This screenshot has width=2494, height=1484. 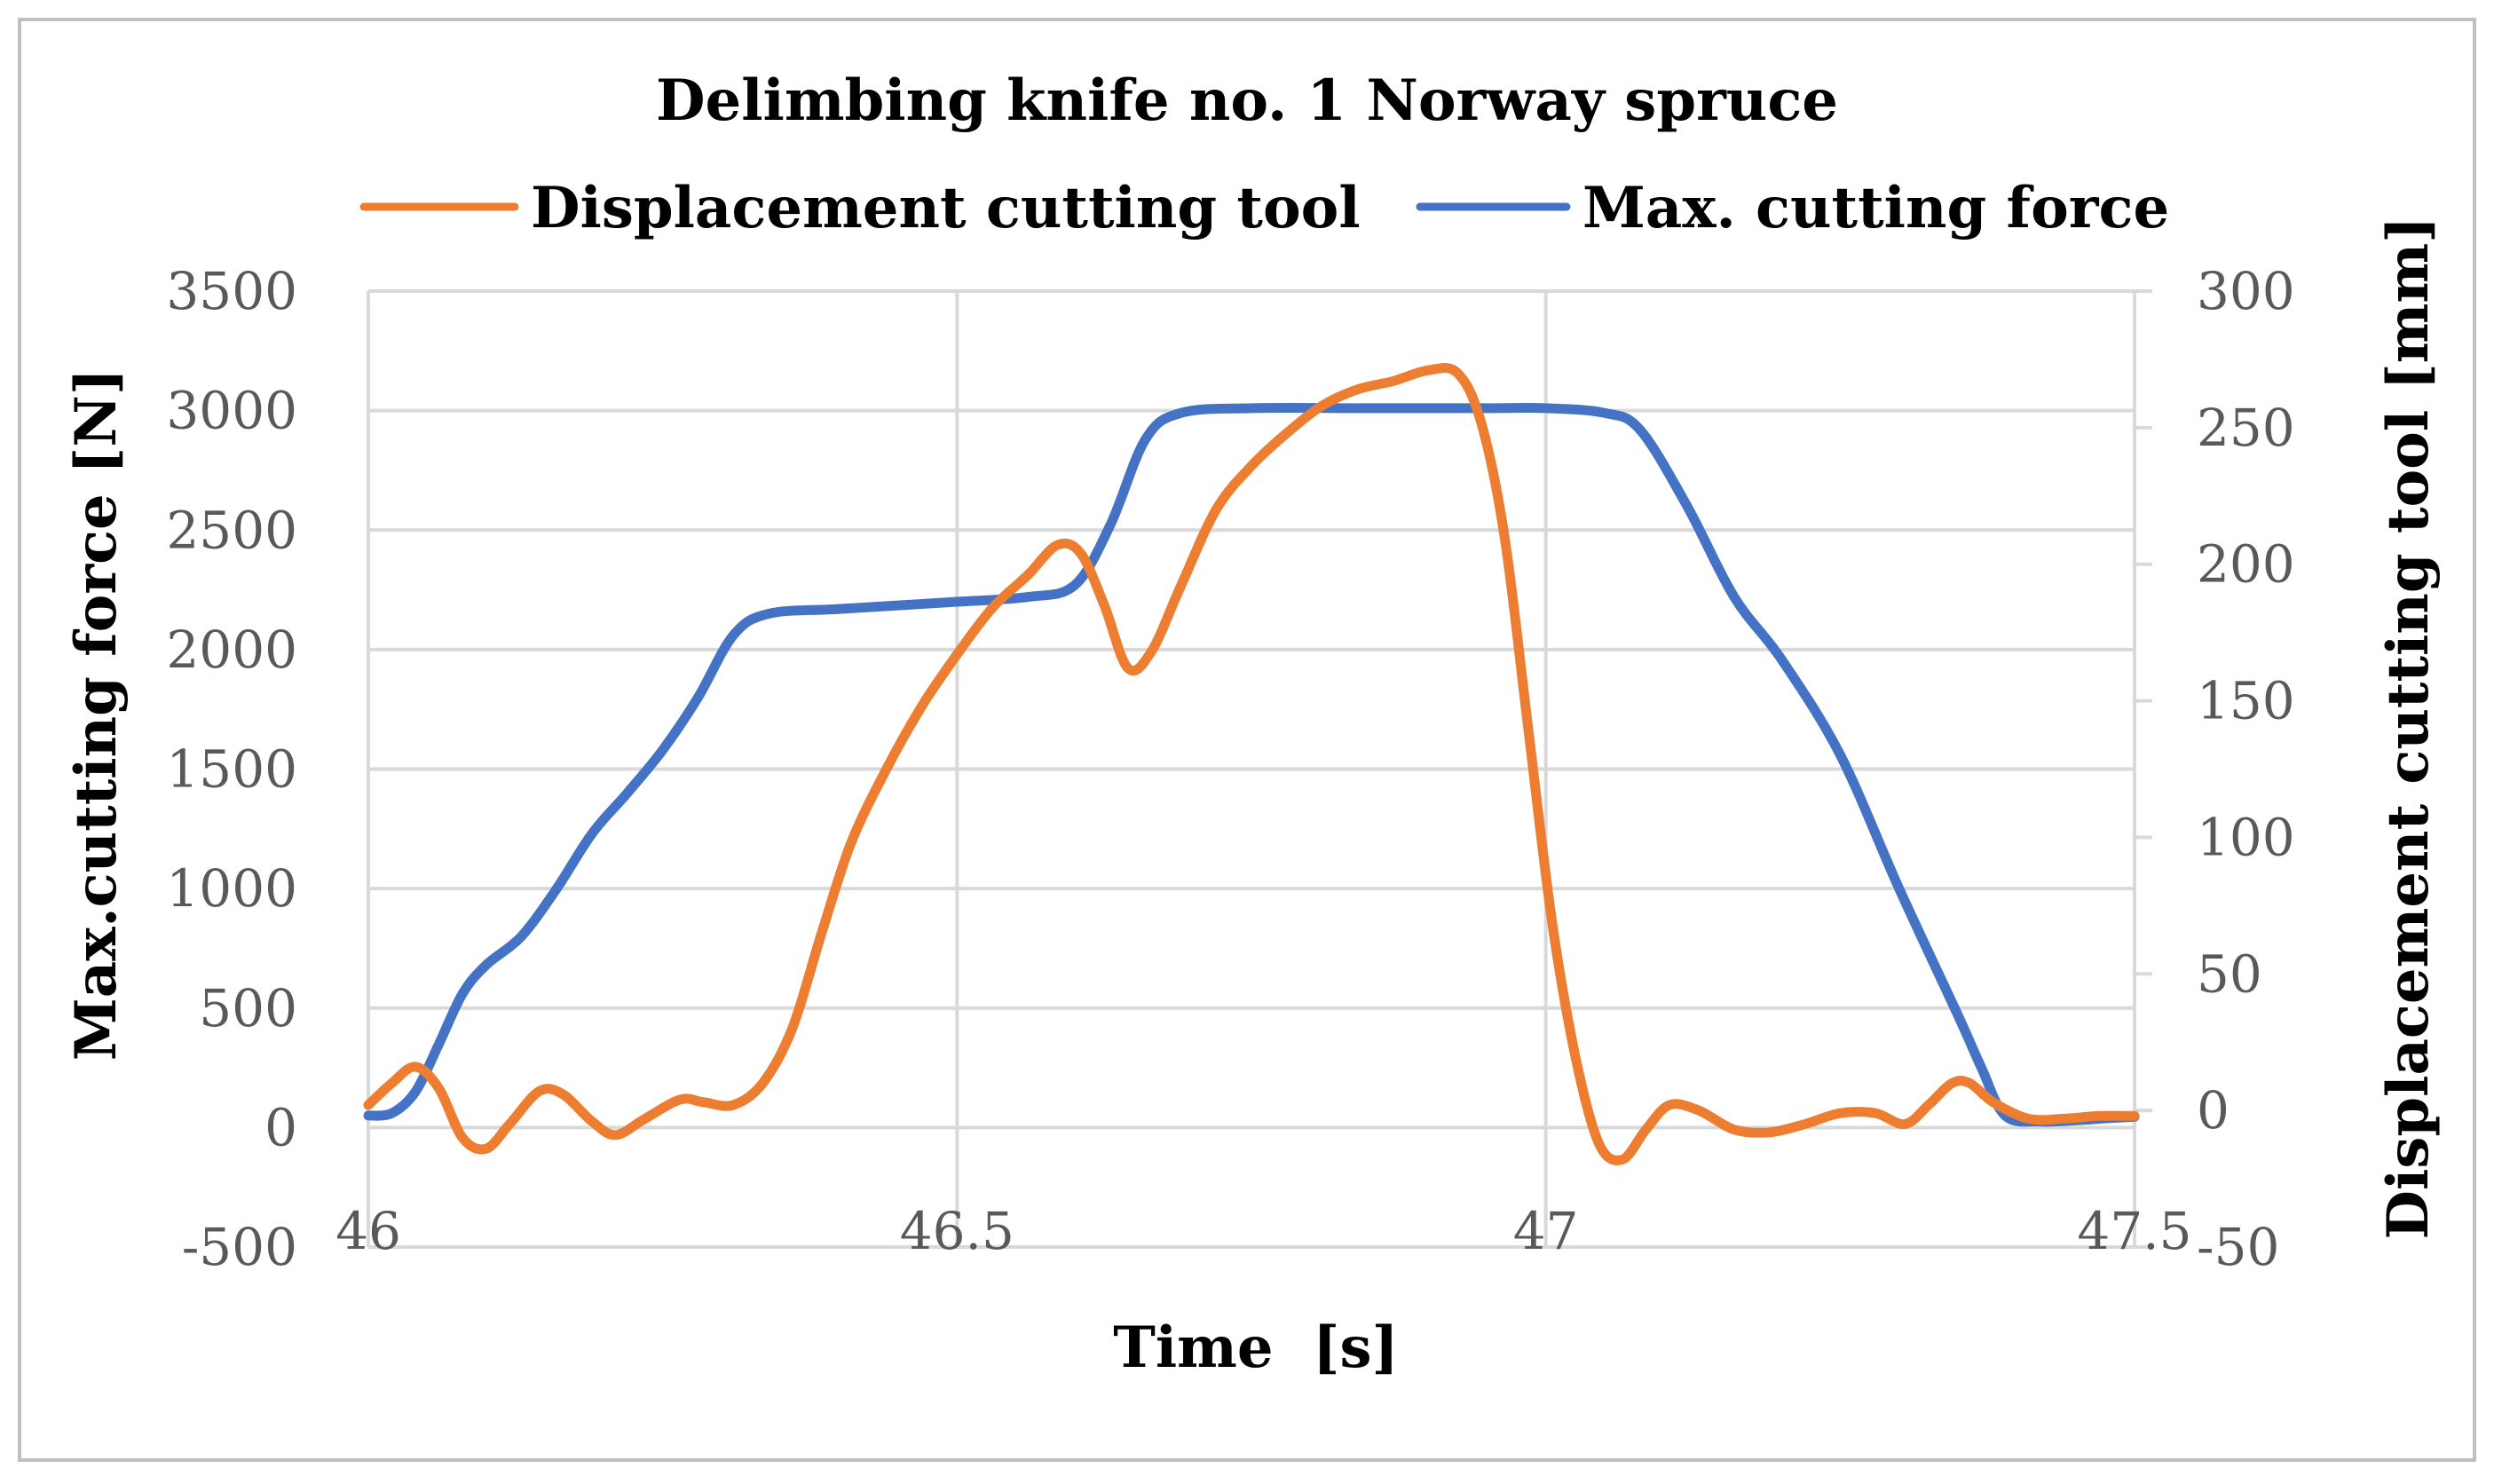 I want to click on y-right-tick-label: 0, so click(x=2213, y=1111).